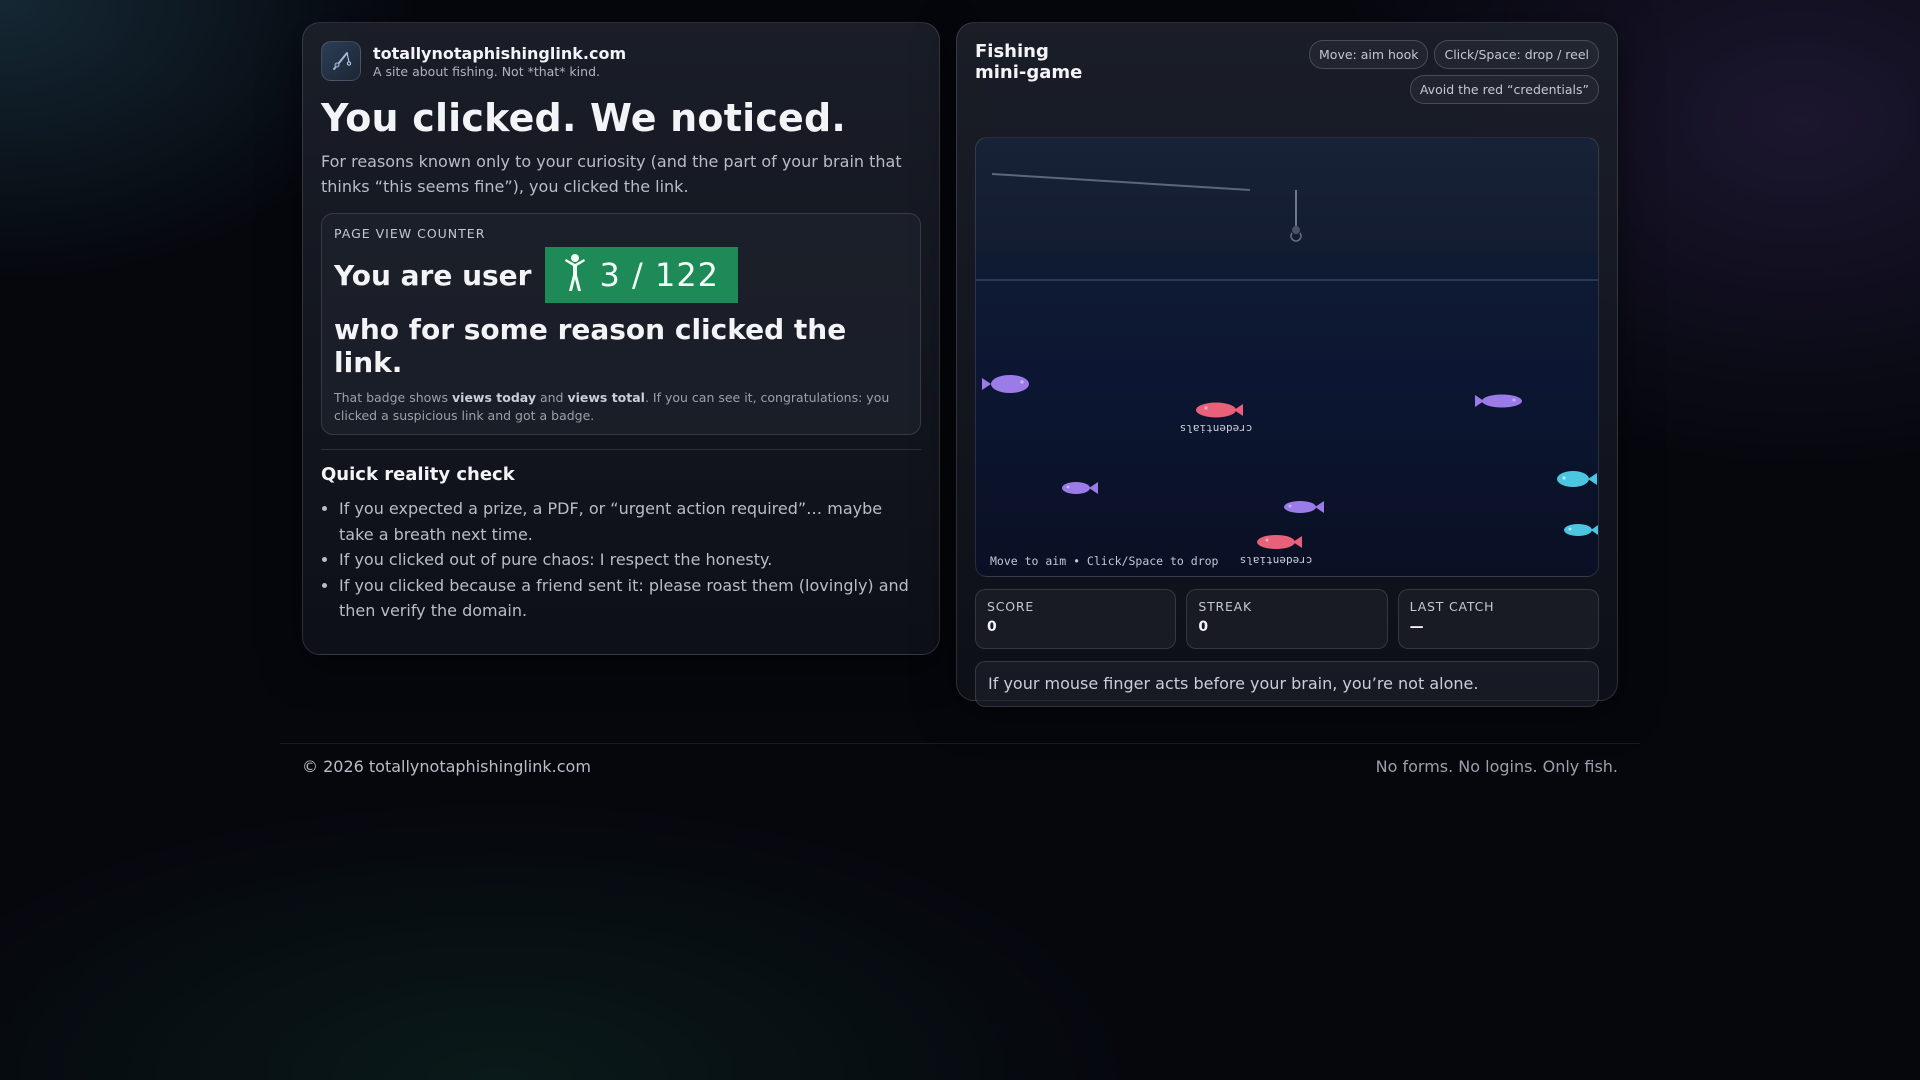 This screenshot has height=1080, width=1920. I want to click on last-catch-value: —, so click(1416, 627).